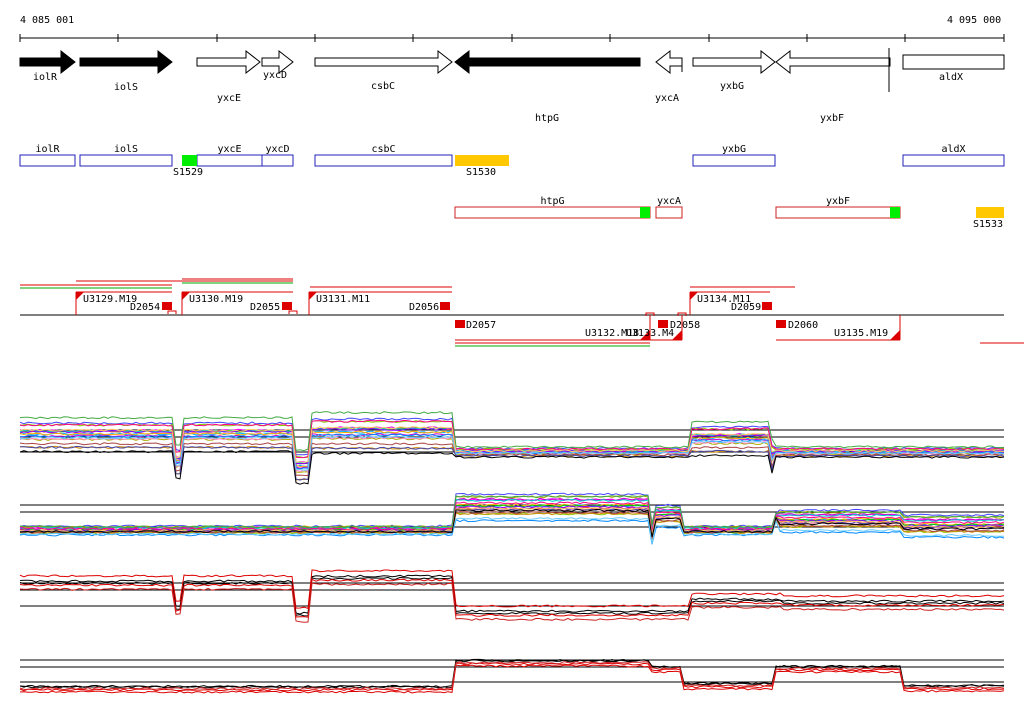 Image resolution: width=1024 pixels, height=714 pixels. I want to click on gene-arrow-iolS, so click(126, 62).